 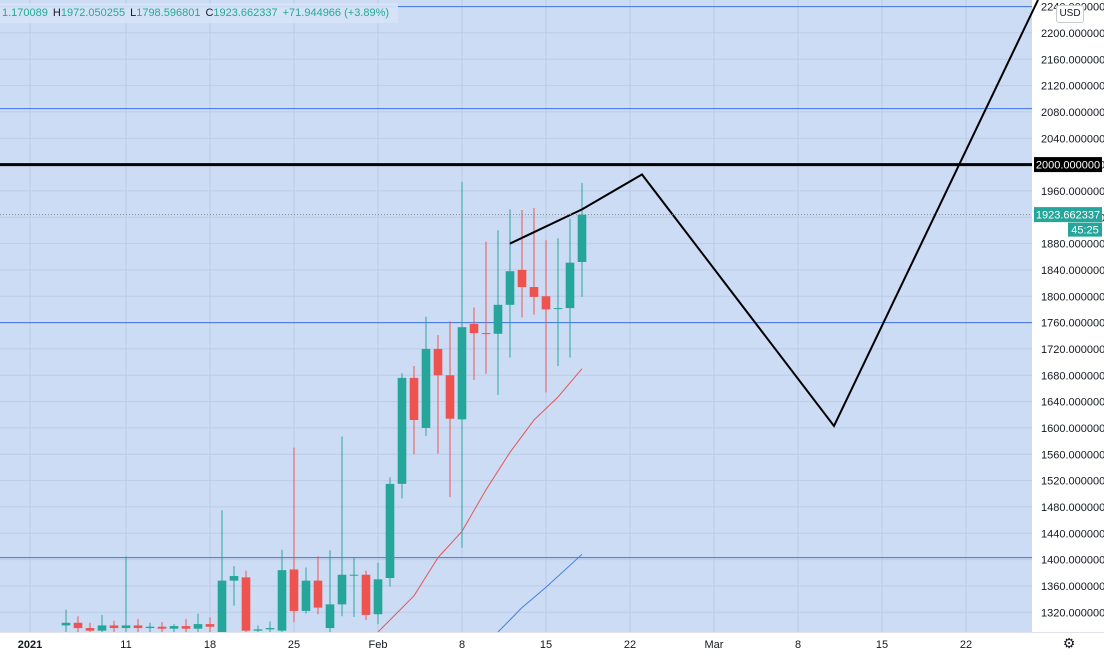 I want to click on ohlc-low-value: 1798.596801, so click(x=168, y=13).